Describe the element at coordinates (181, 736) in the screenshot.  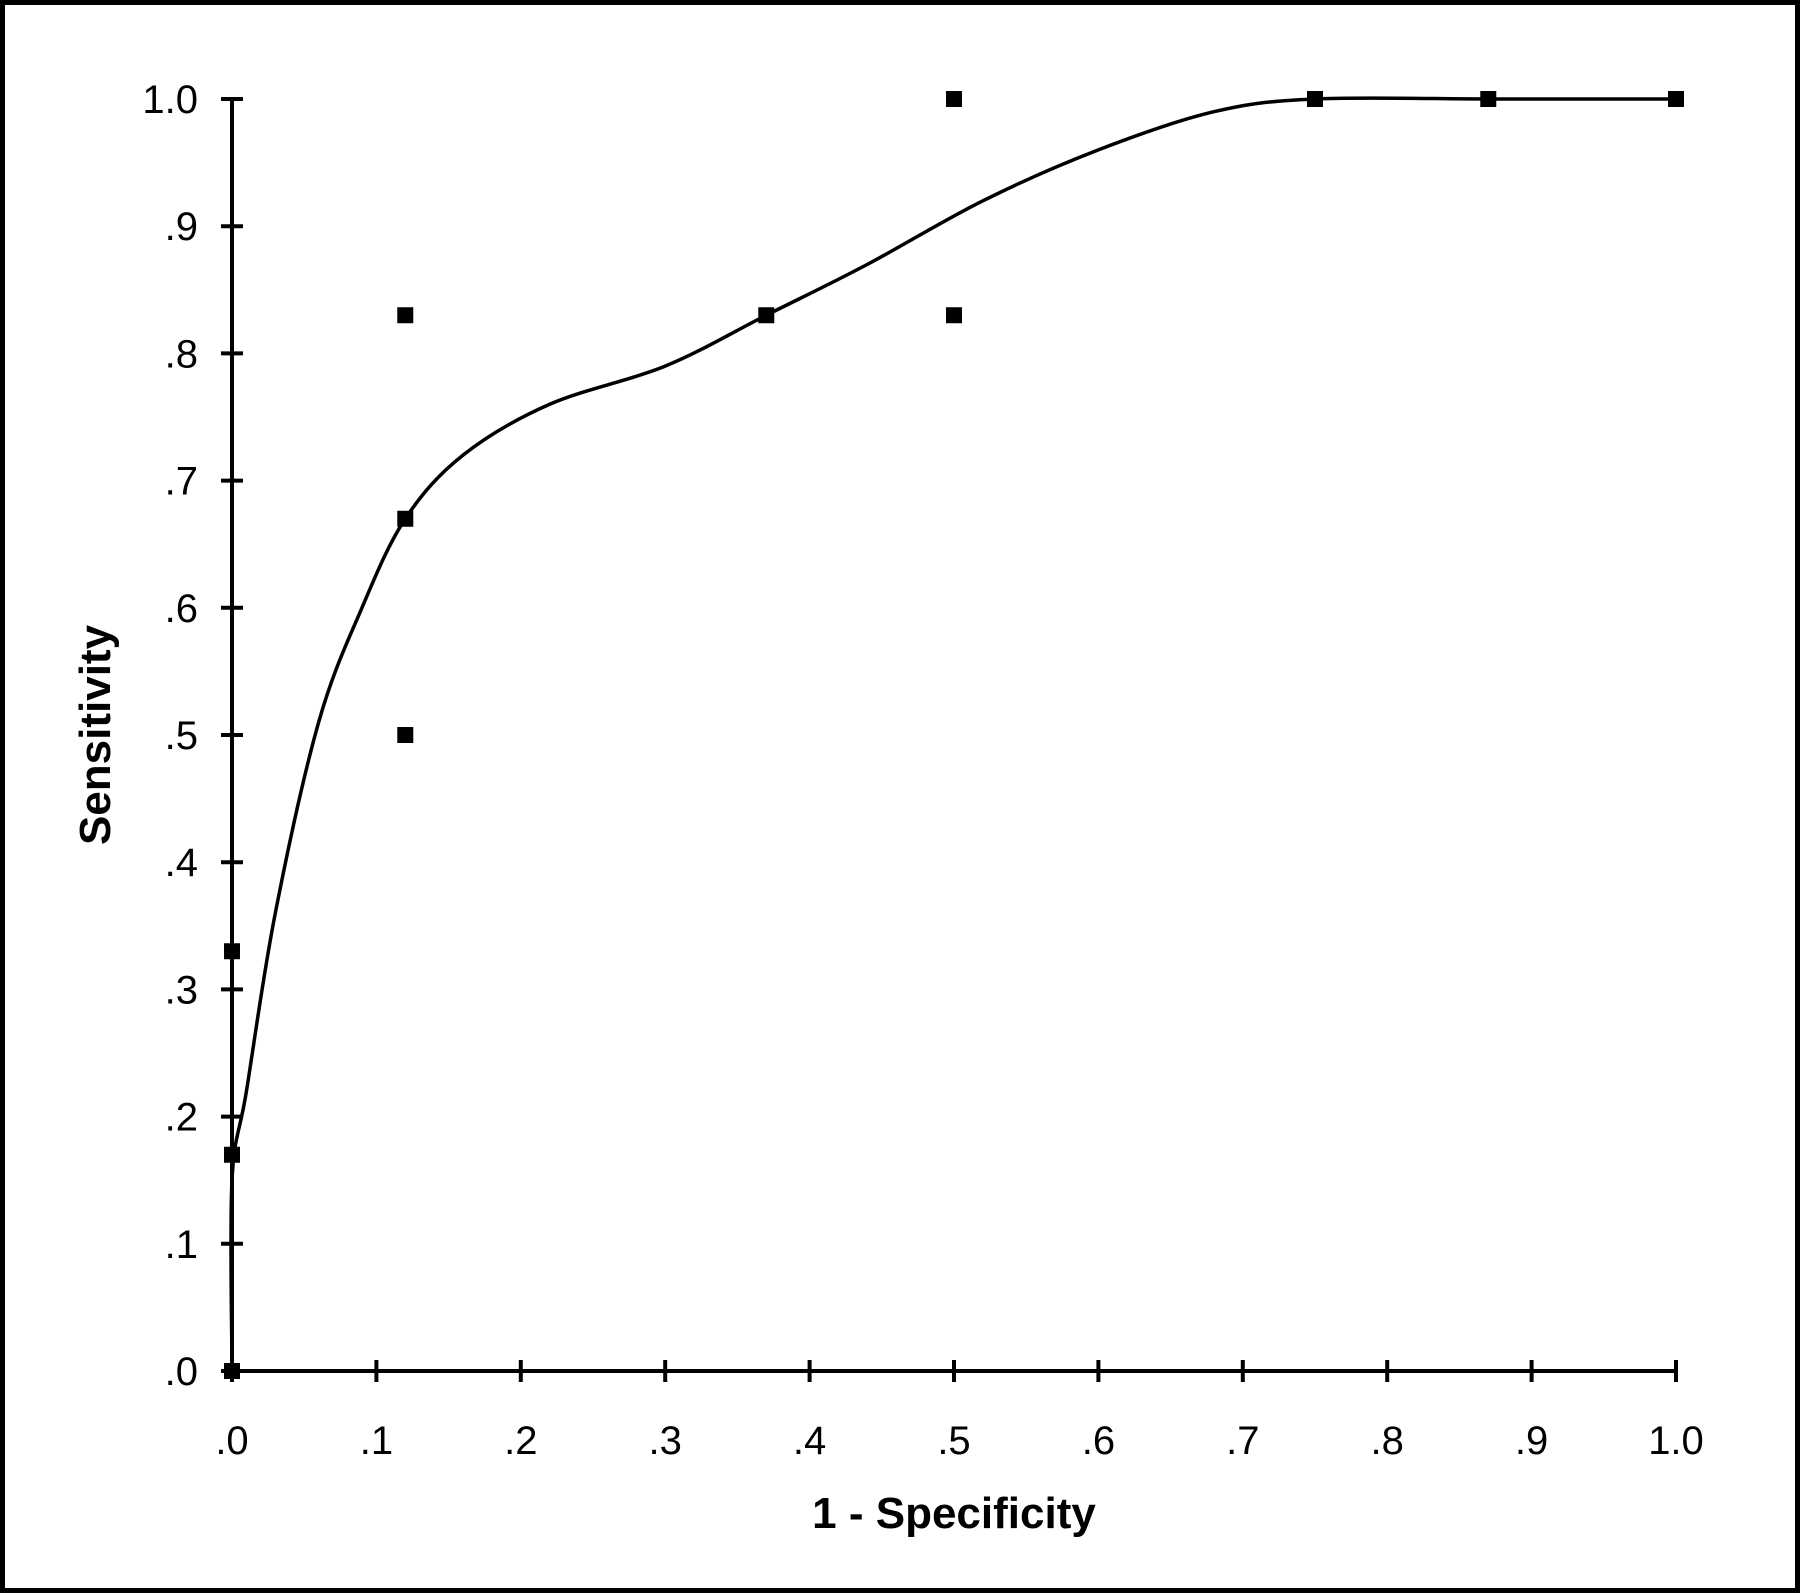
I see `y-tick-label: .5` at that location.